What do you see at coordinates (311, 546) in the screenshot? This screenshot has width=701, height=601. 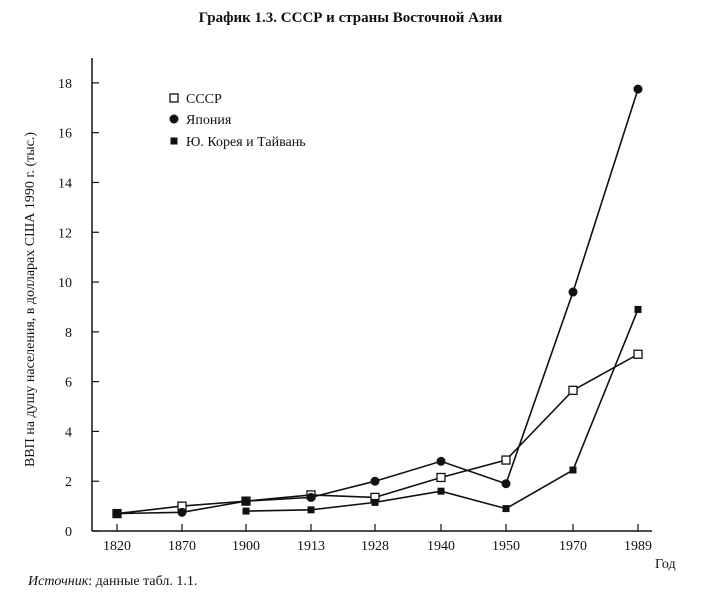 I see `x-tick-label: 1913` at bounding box center [311, 546].